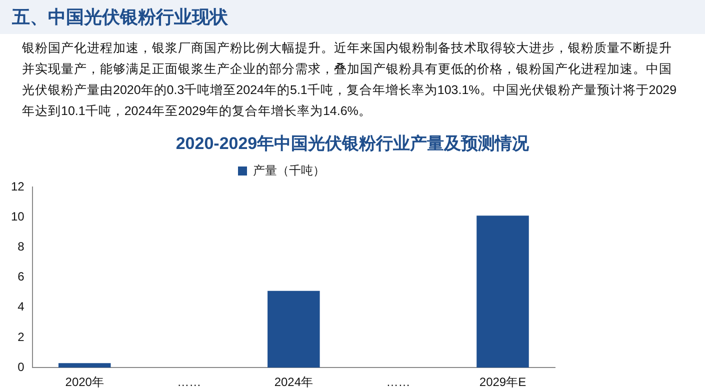 This screenshot has width=705, height=392. I want to click on y-tick-label: 10, so click(17, 216).